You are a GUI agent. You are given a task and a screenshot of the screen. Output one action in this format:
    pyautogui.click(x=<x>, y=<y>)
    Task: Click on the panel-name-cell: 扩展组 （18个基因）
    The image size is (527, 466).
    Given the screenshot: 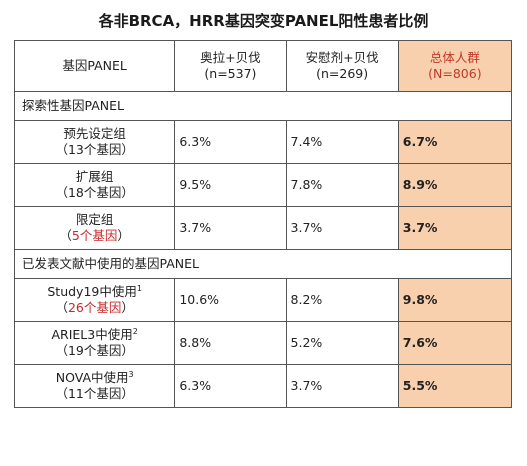 What is the action you would take?
    pyautogui.click(x=94, y=185)
    